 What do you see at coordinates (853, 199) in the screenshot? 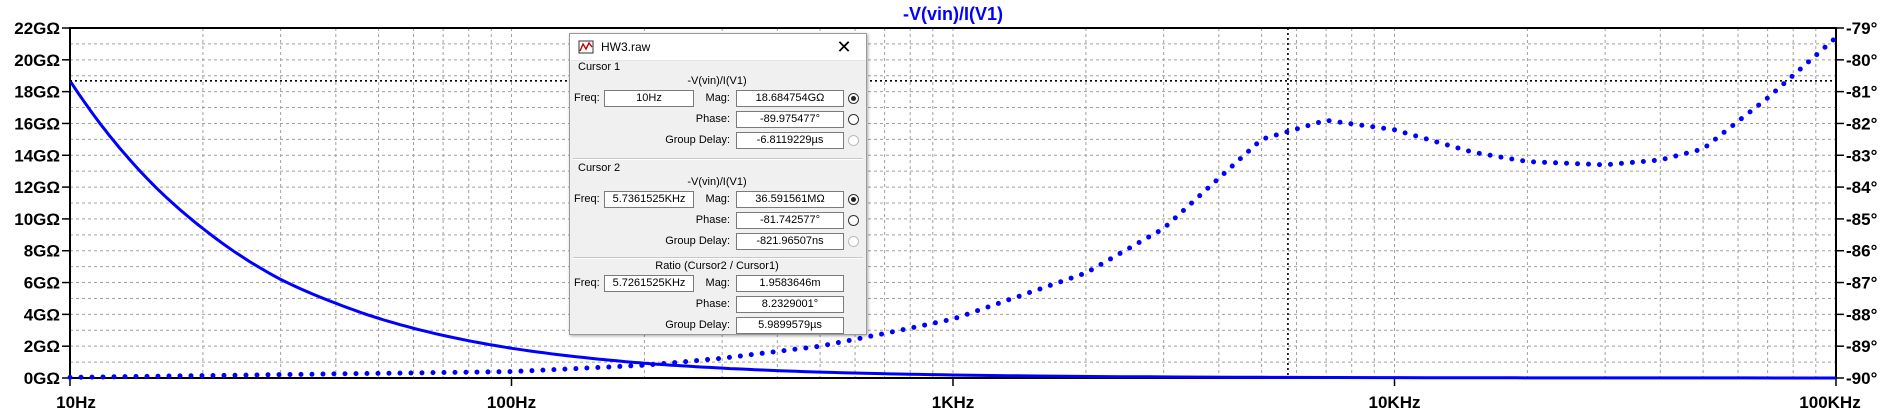
I see `cursor2-mag-radio` at bounding box center [853, 199].